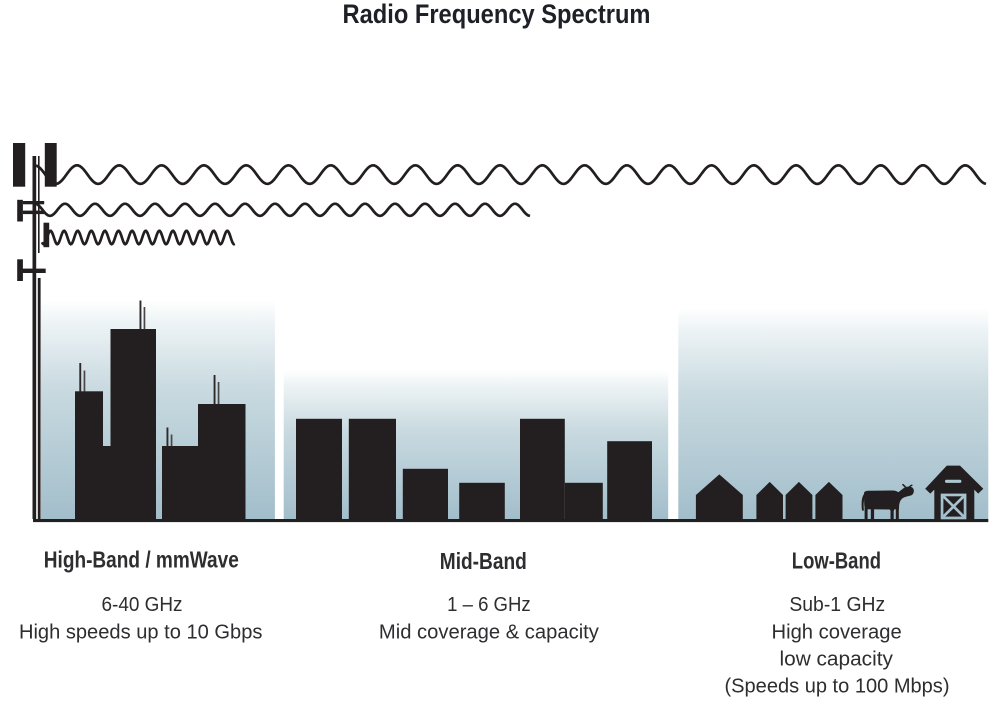 This screenshot has height=705, width=1000. I want to click on svg-text: High coverage, so click(837, 632).